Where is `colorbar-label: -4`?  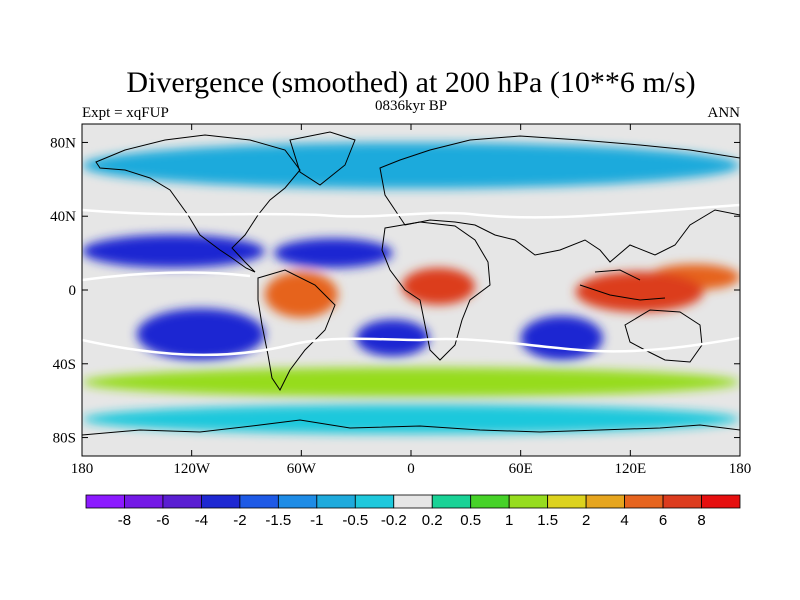 colorbar-label: -4 is located at coordinates (201, 520).